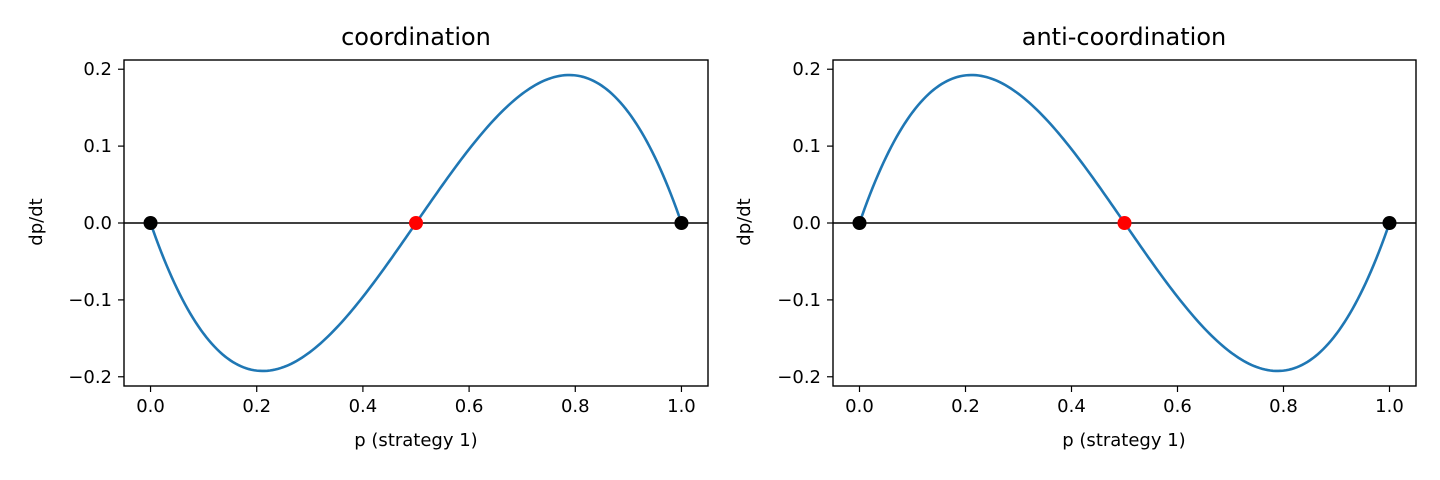  What do you see at coordinates (415, 440) in the screenshot?
I see `coordination-xlabel: p (strategy 1)` at bounding box center [415, 440].